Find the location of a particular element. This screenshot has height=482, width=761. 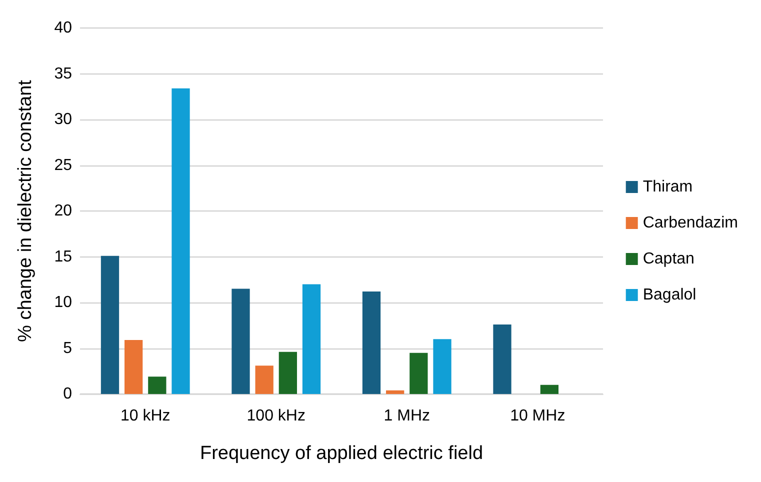

legend-label: Thiram is located at coordinates (667, 187).